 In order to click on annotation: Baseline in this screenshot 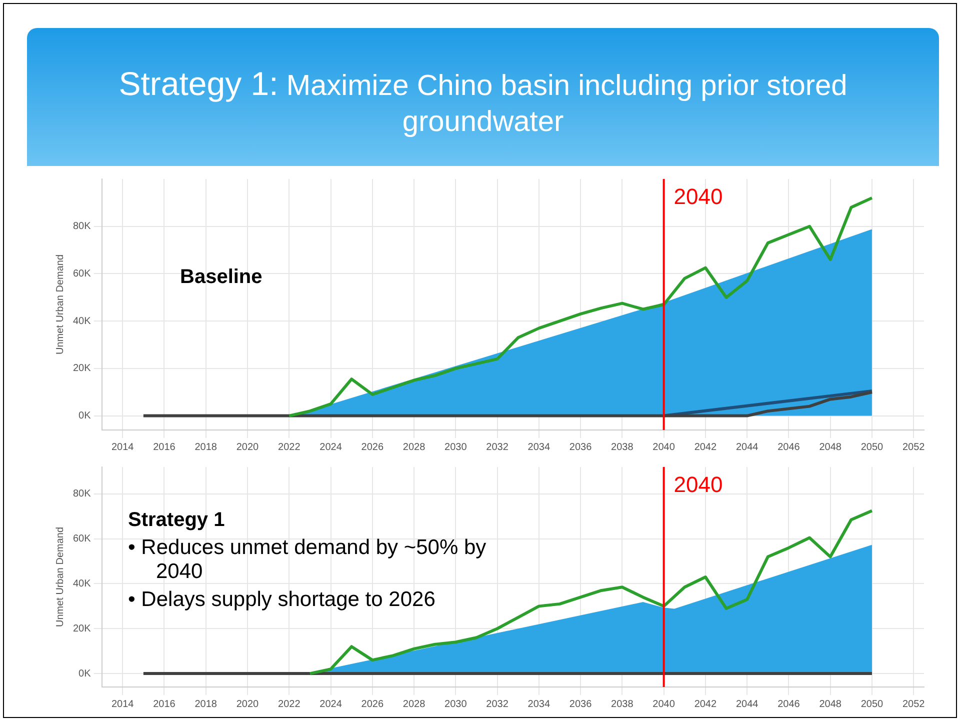, I will do `click(221, 277)`.